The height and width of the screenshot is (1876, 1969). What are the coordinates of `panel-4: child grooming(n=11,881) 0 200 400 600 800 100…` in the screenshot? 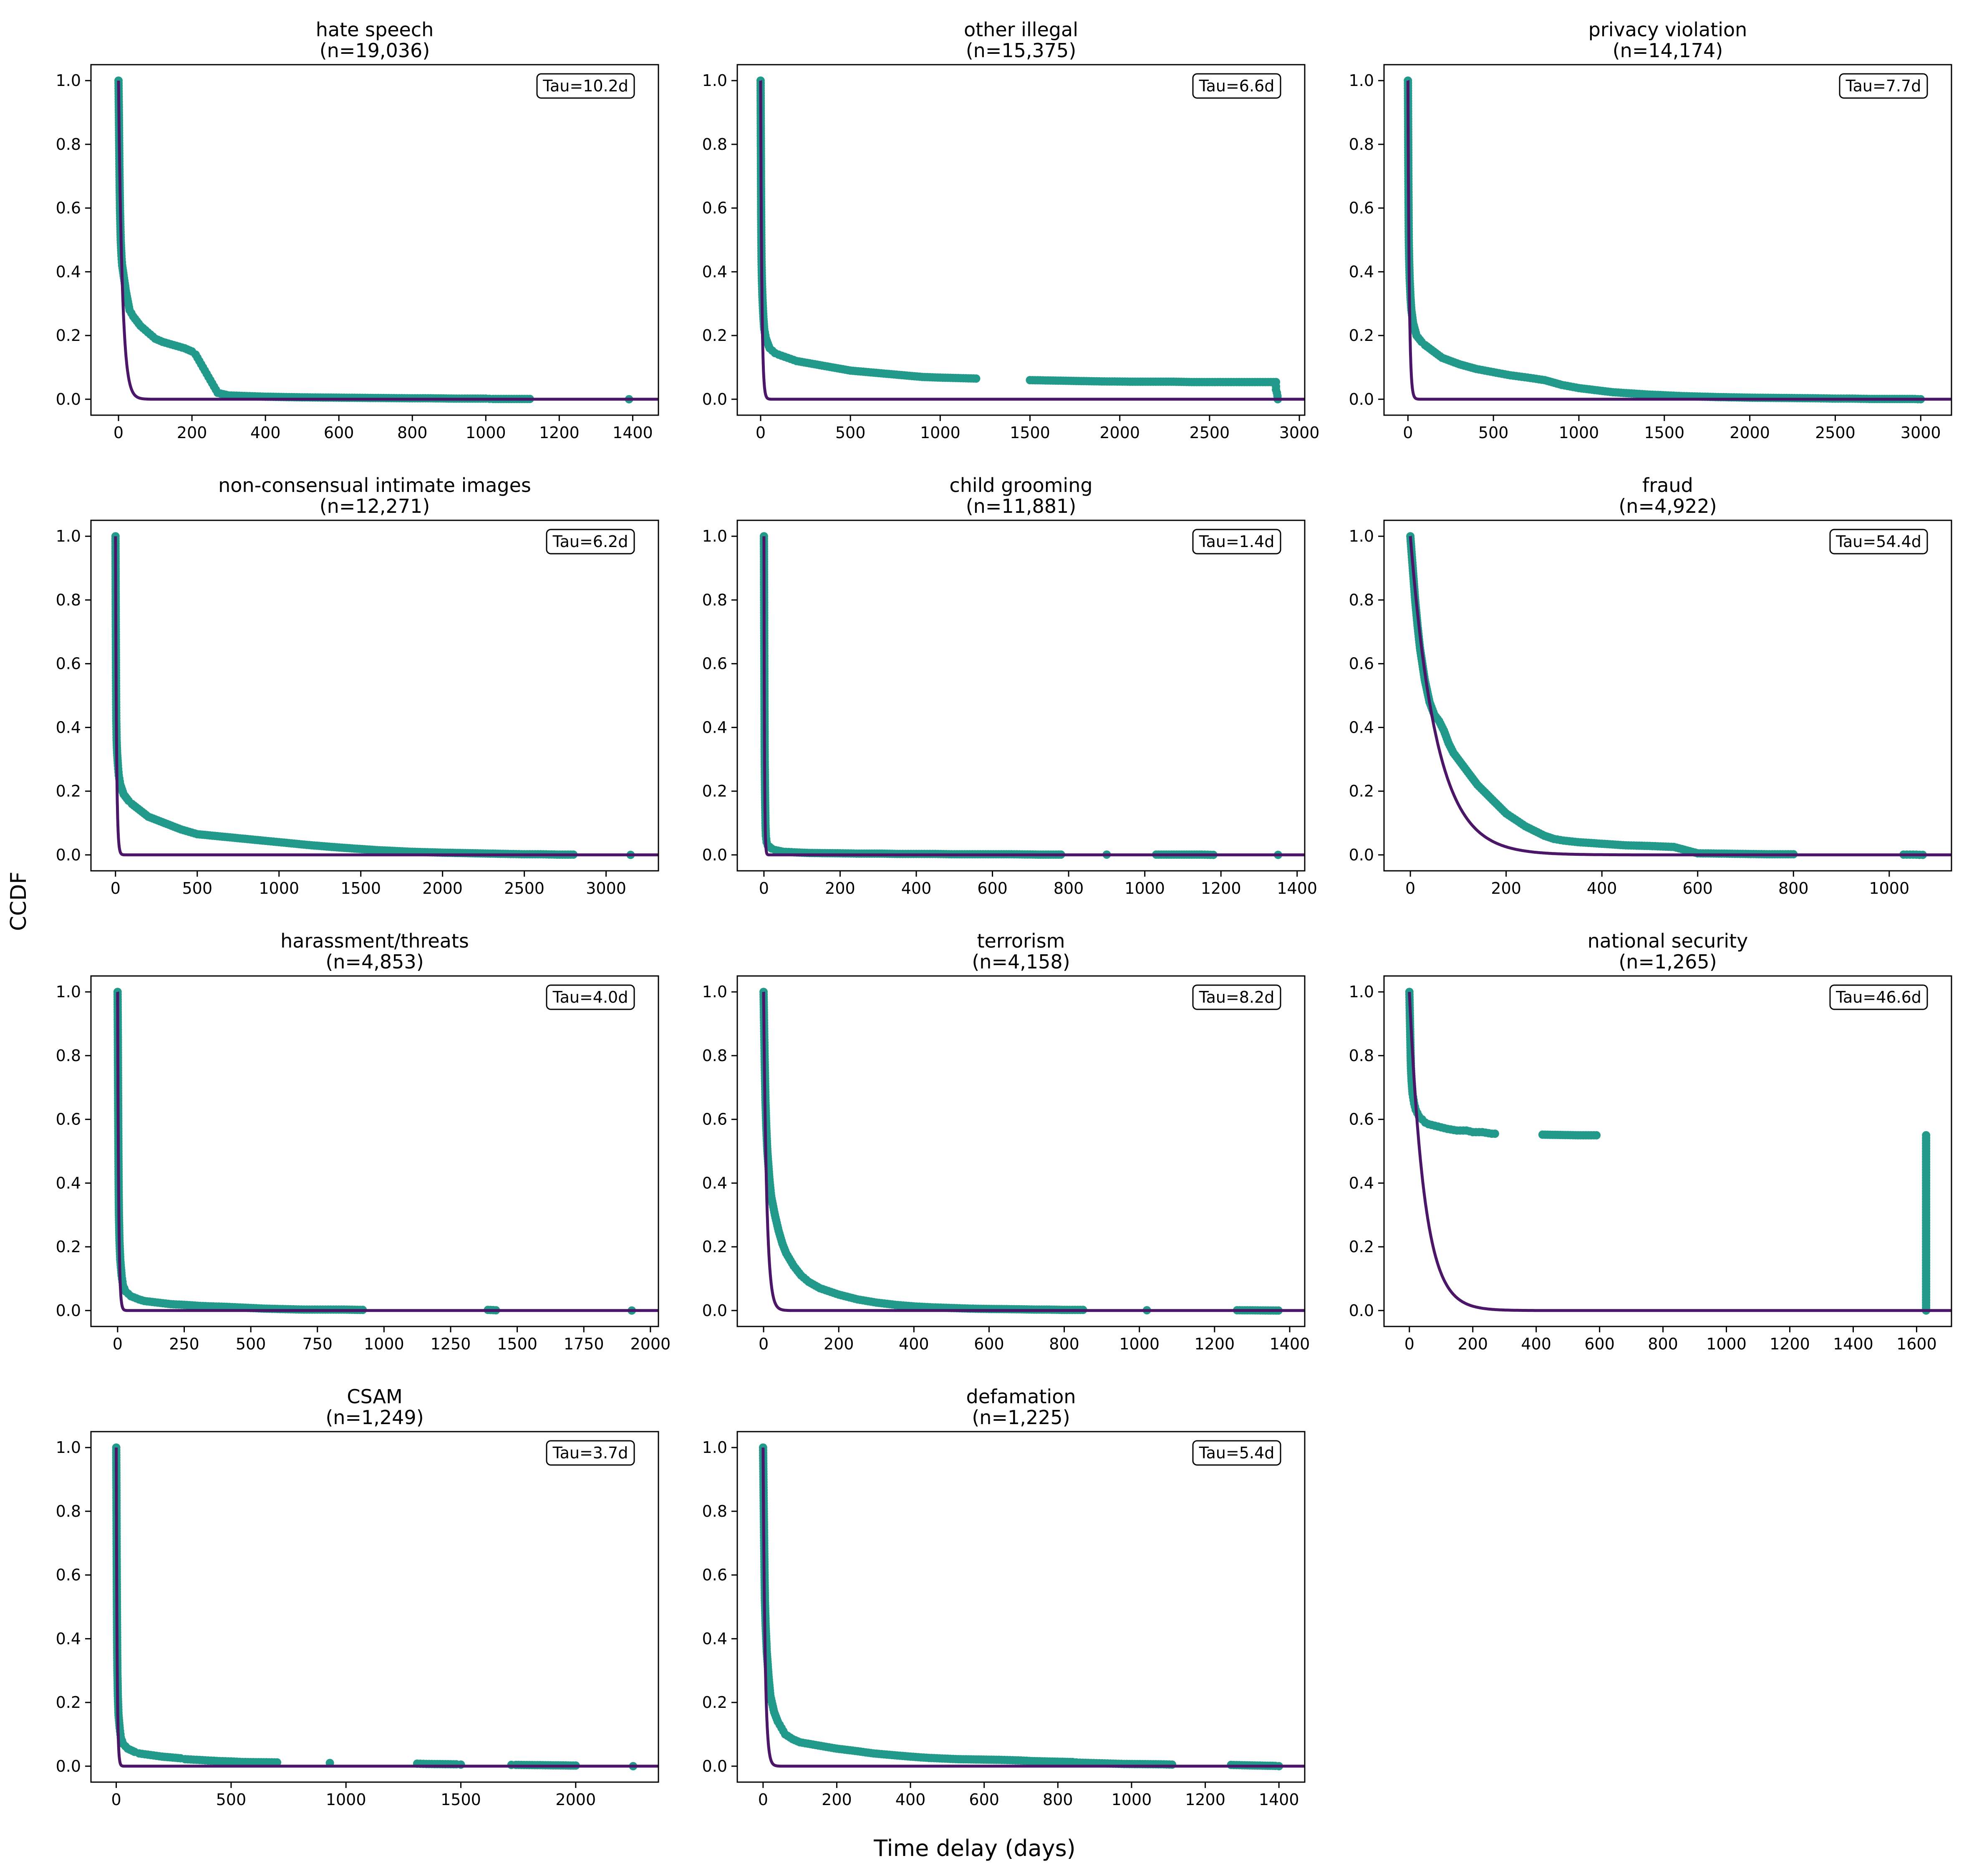 It's located at (1010, 686).